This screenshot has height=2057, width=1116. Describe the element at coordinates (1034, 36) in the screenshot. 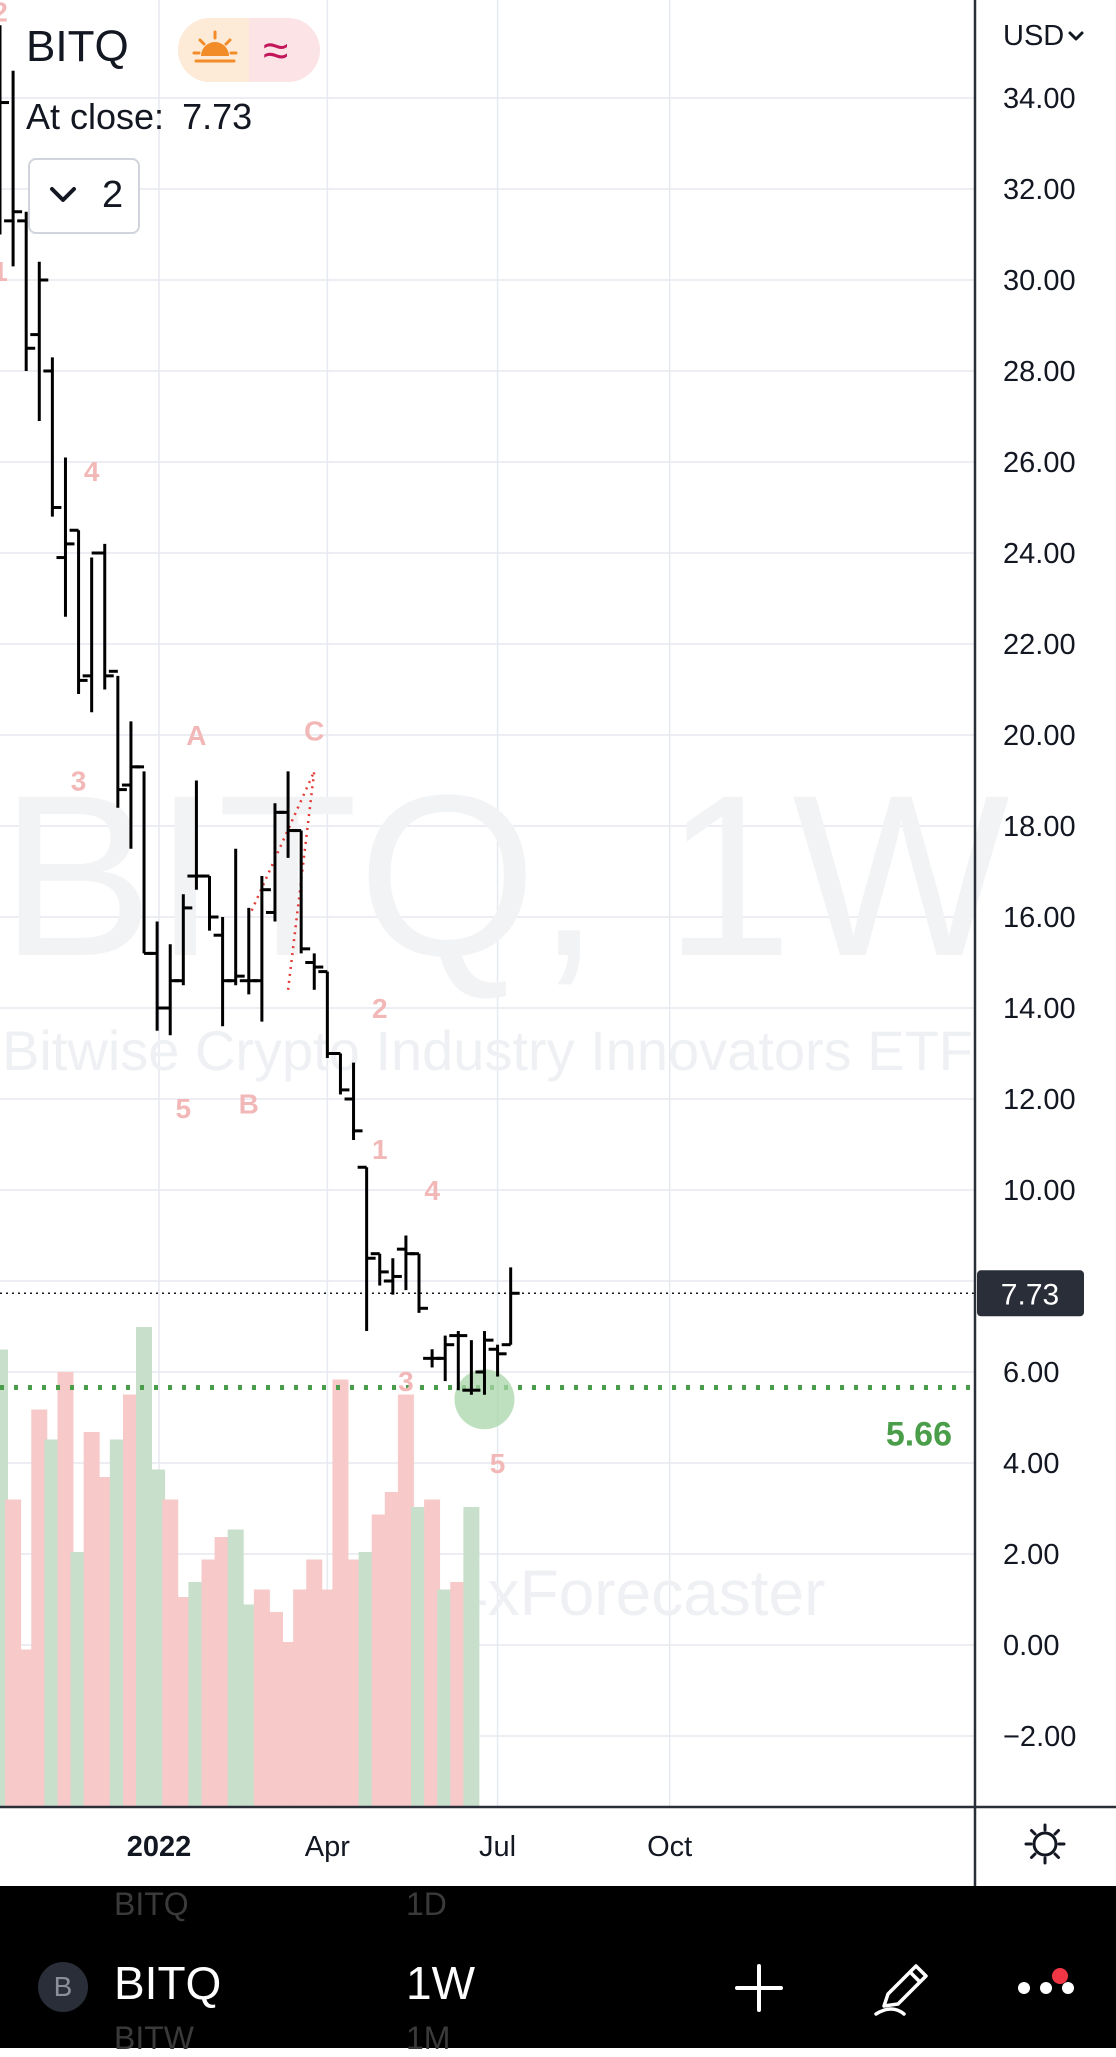

I see `currency-label: USD` at that location.